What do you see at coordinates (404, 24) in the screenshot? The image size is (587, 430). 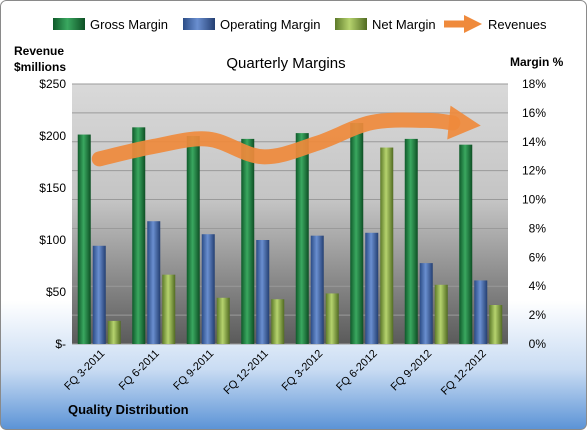 I see `legend-label-net-margin: Net Margin` at bounding box center [404, 24].